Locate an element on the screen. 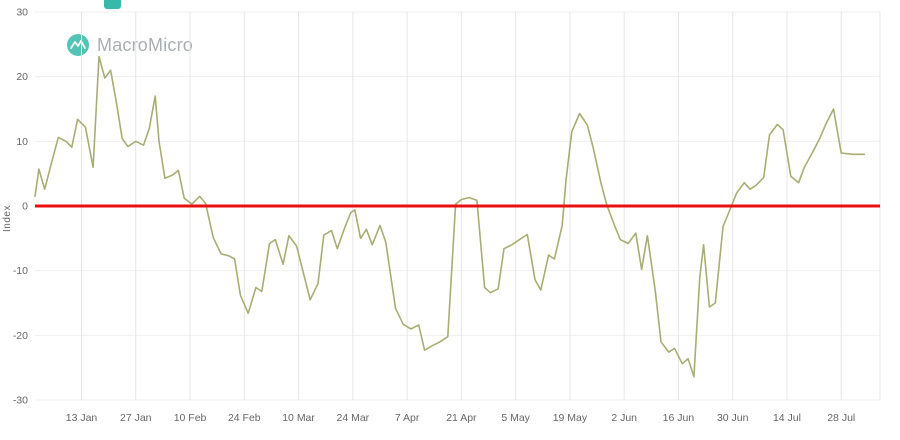 The width and height of the screenshot is (900, 440). y-tick-label: -10 is located at coordinates (20, 271).